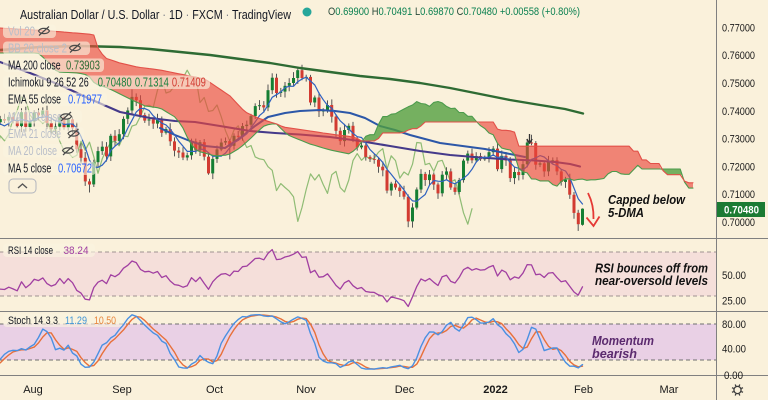 The width and height of the screenshot is (768, 405). Describe the element at coordinates (738, 223) in the screenshot. I see `svg-text: 0.70000` at that location.